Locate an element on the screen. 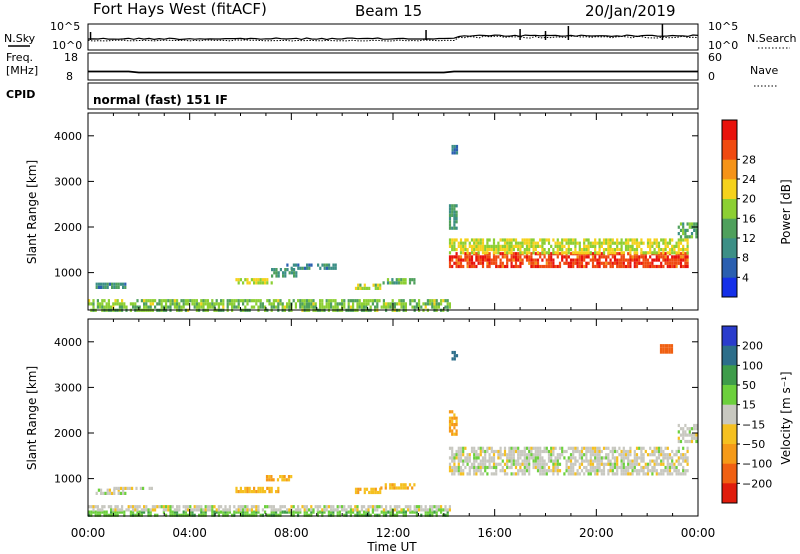 Image resolution: width=800 pixels, height=554 pixels. colorbar-tick-label: 28 is located at coordinates (749, 159).